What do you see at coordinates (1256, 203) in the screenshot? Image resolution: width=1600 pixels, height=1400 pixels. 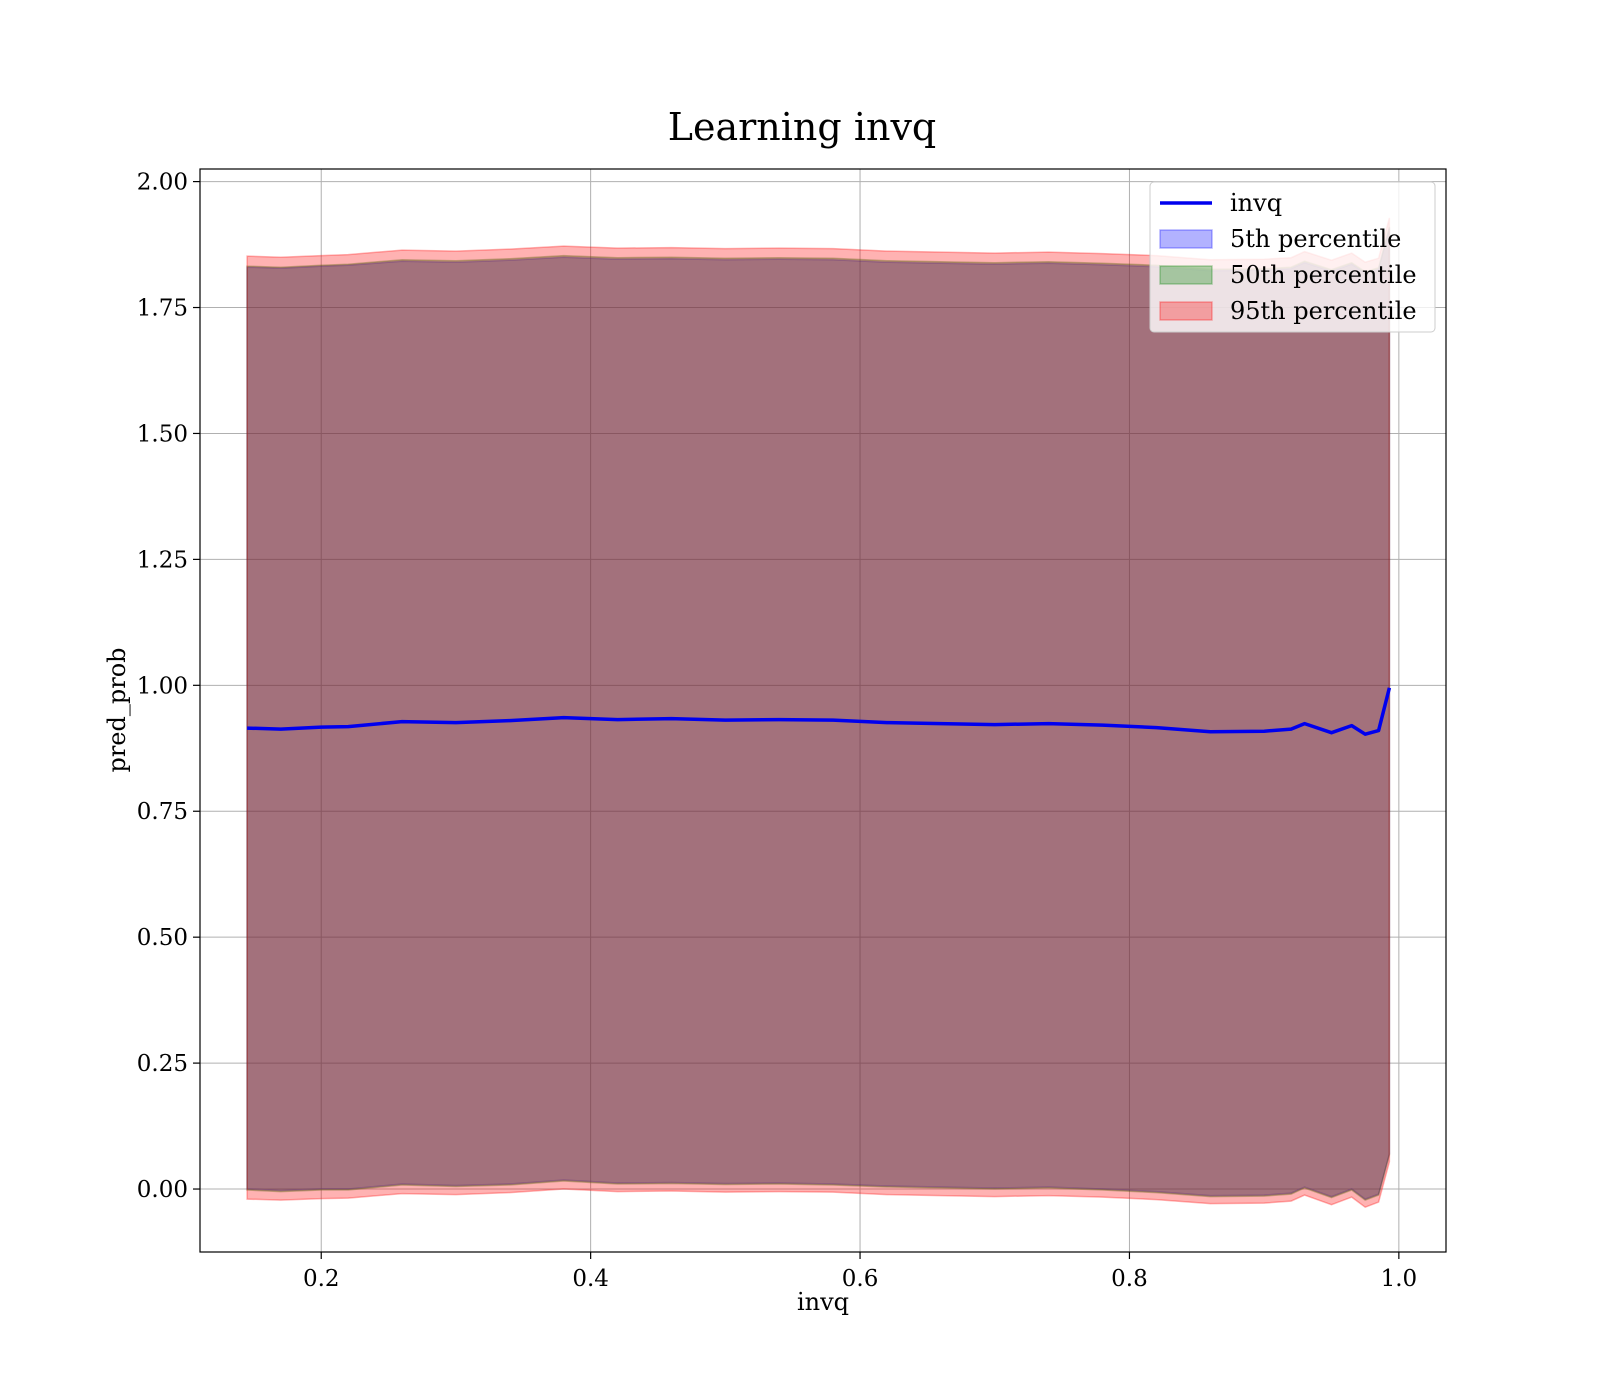 I see `legend-label: invq` at bounding box center [1256, 203].